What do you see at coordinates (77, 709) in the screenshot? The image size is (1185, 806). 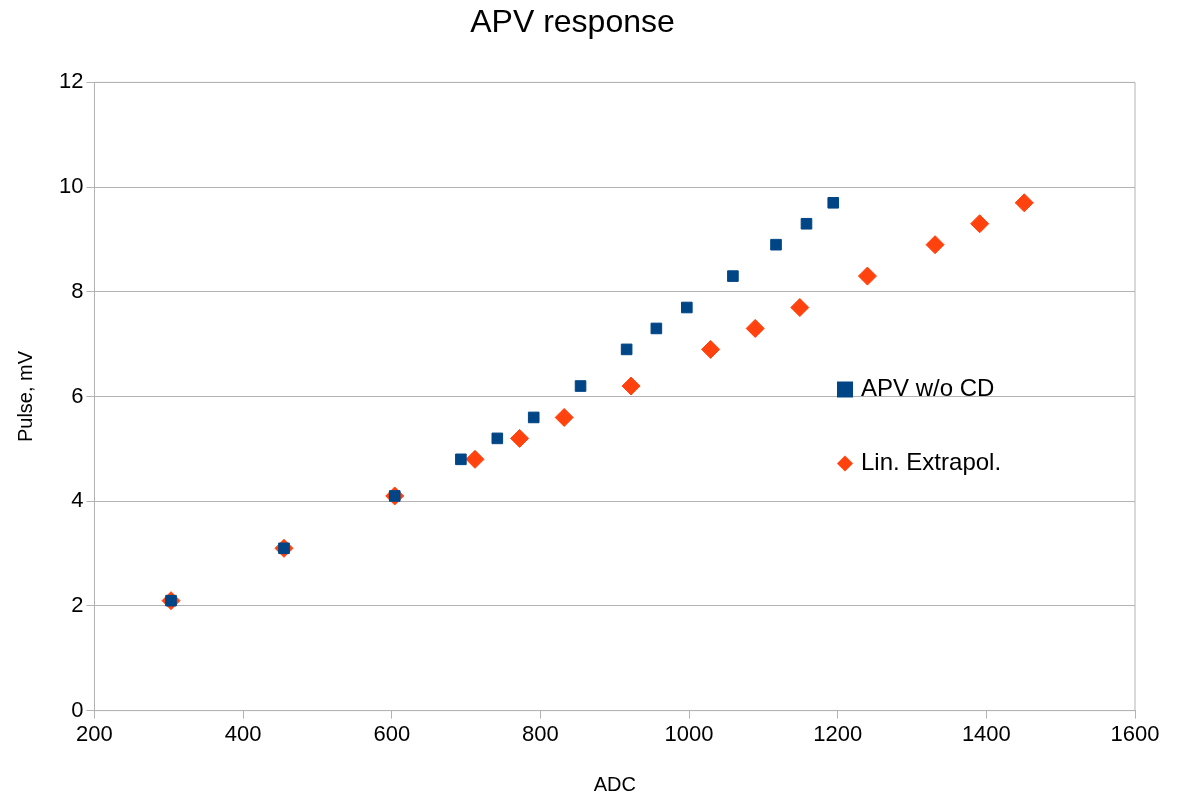 I see `y-tick-label: 0` at bounding box center [77, 709].